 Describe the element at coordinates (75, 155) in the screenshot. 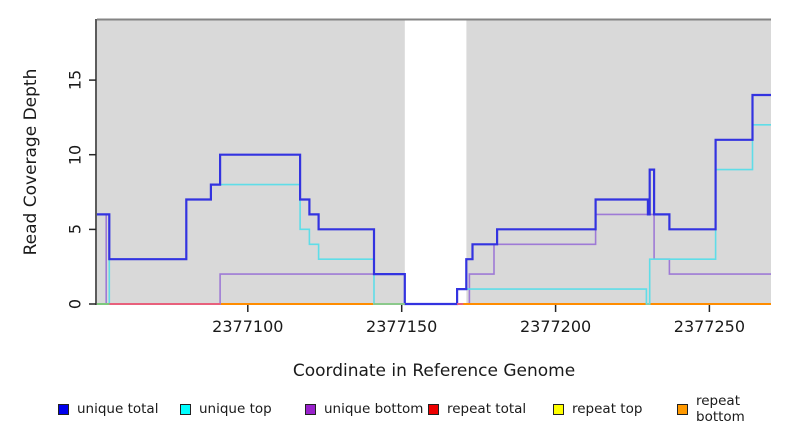

I see `y-tick-label-10: 10` at that location.